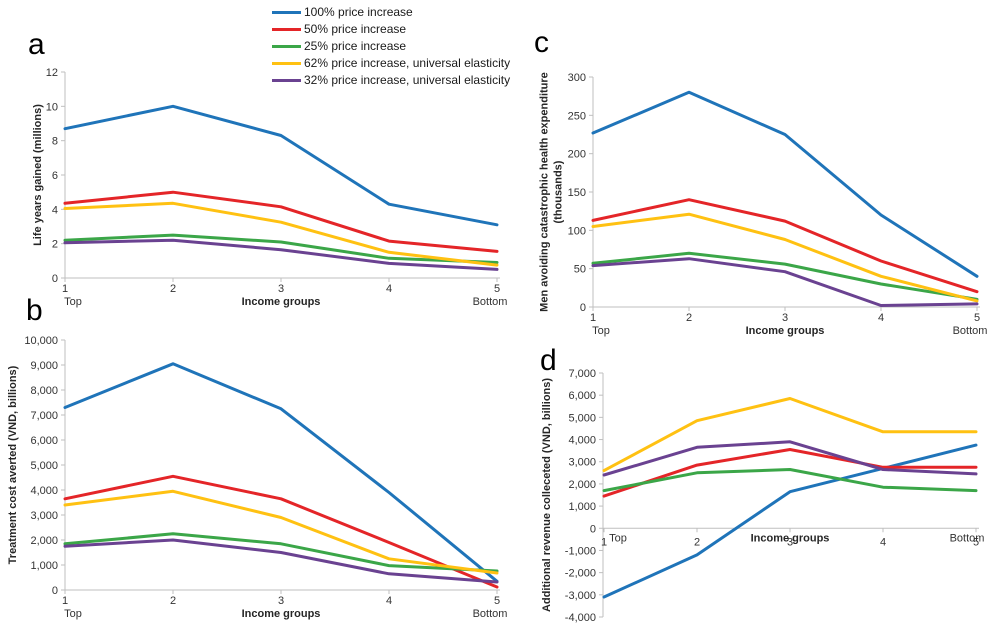 This screenshot has width=1000, height=639. What do you see at coordinates (52, 107) in the screenshot?
I see `y-tick-label: 10` at bounding box center [52, 107].